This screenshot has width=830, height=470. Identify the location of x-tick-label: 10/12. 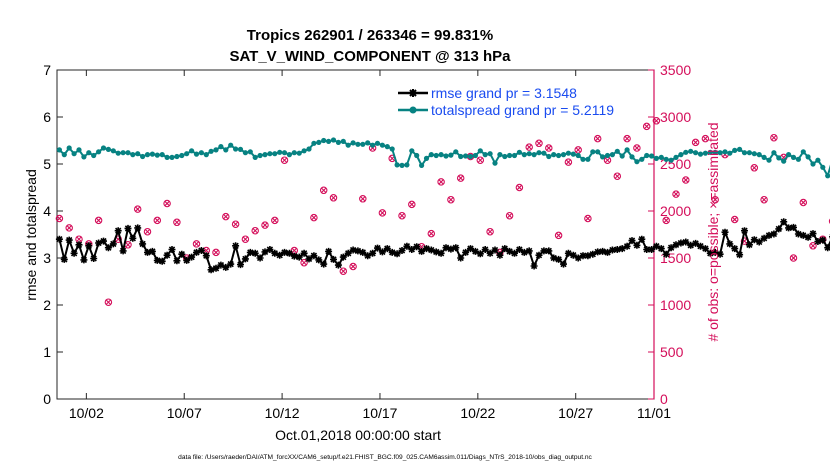
(282, 413).